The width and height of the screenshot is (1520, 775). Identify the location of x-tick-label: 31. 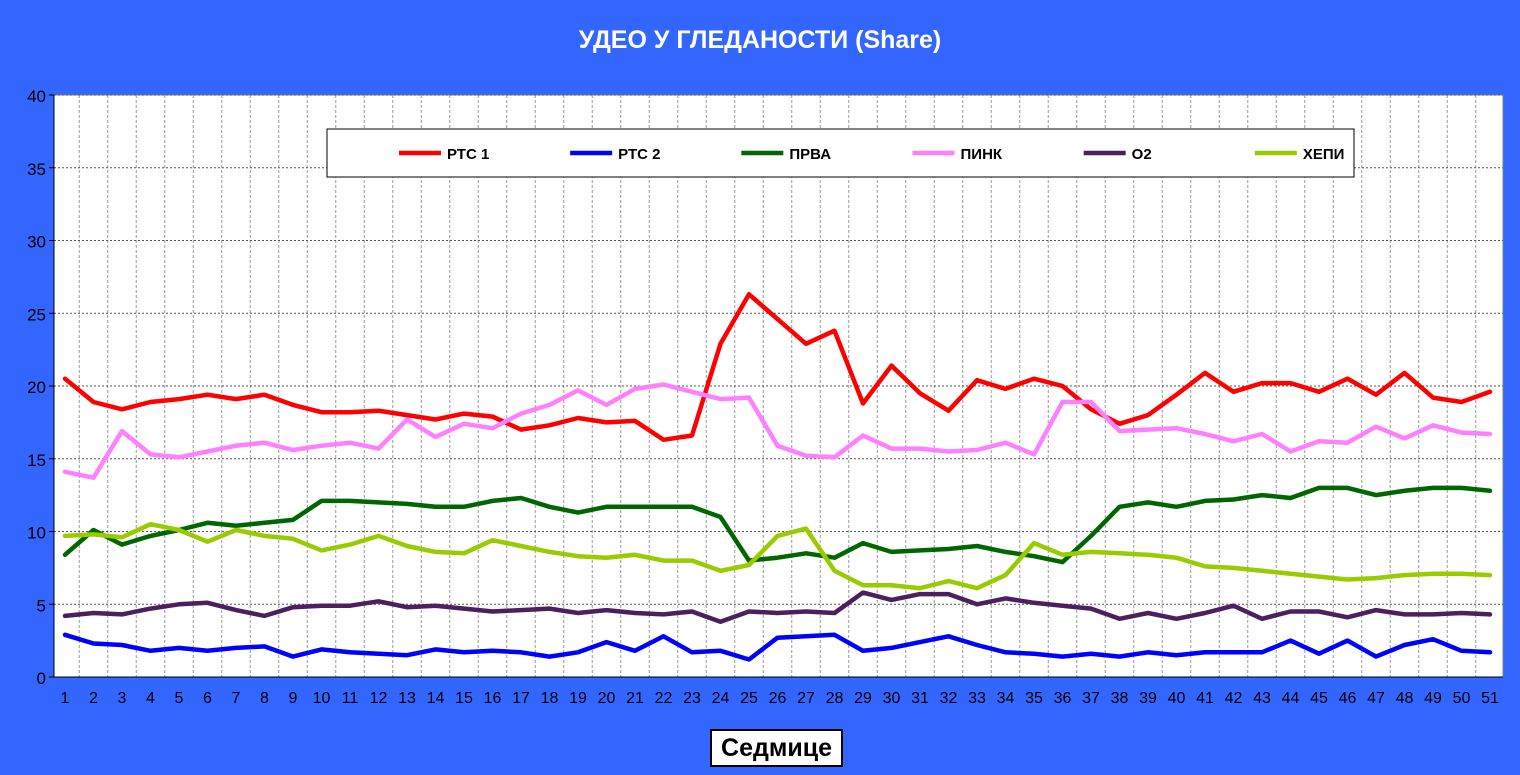
(920, 698).